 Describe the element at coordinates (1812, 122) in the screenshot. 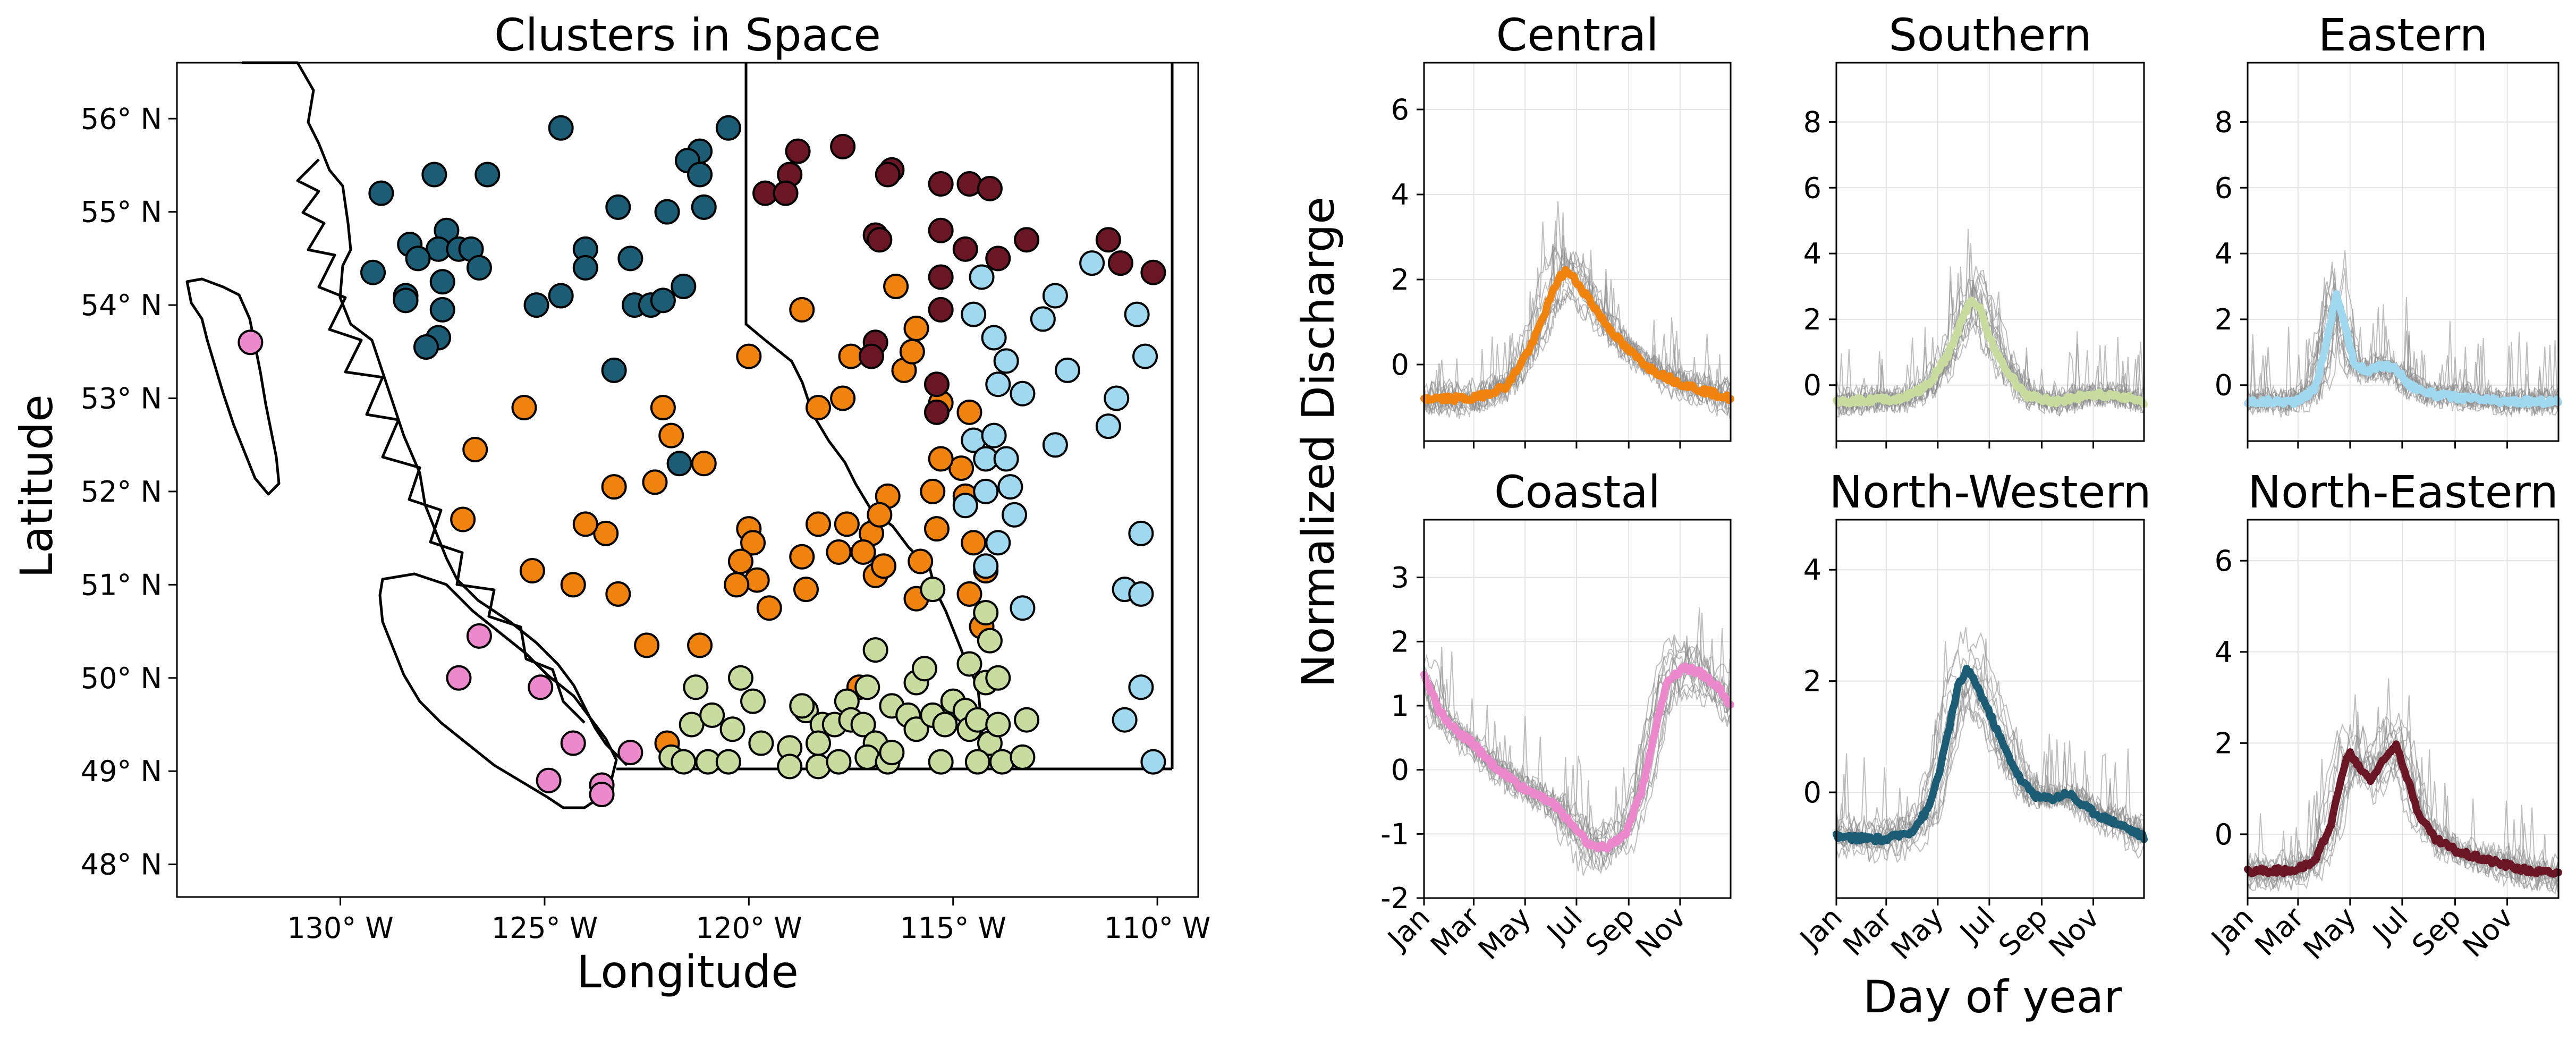

I see `y-tick-label: 8` at that location.